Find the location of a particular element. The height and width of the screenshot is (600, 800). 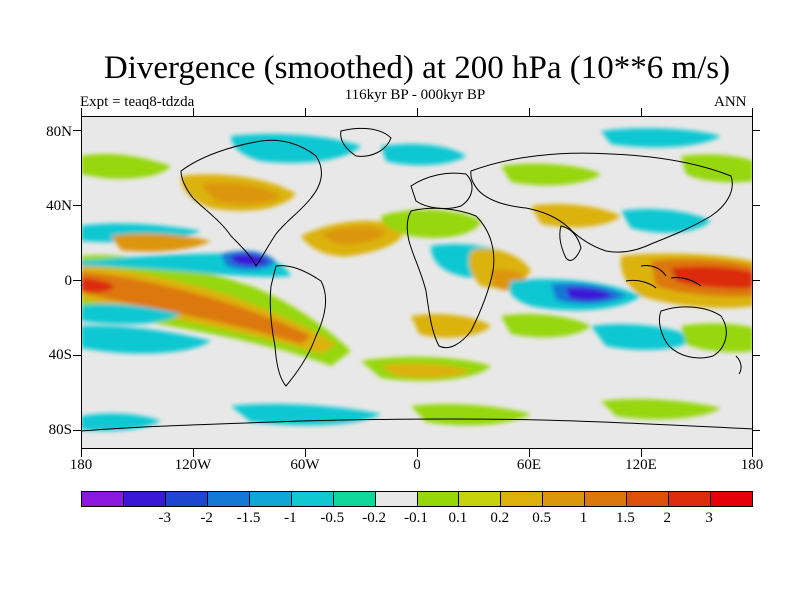

lon-label-180e: 180 is located at coordinates (752, 465).